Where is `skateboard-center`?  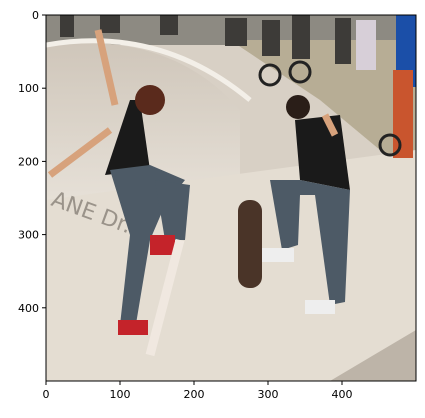 skateboard-center is located at coordinates (250, 244).